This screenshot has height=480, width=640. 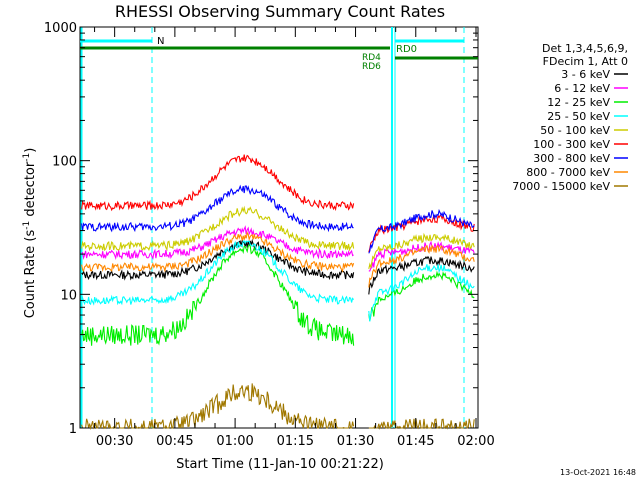 I want to click on series-3-6kev, so click(x=278, y=266).